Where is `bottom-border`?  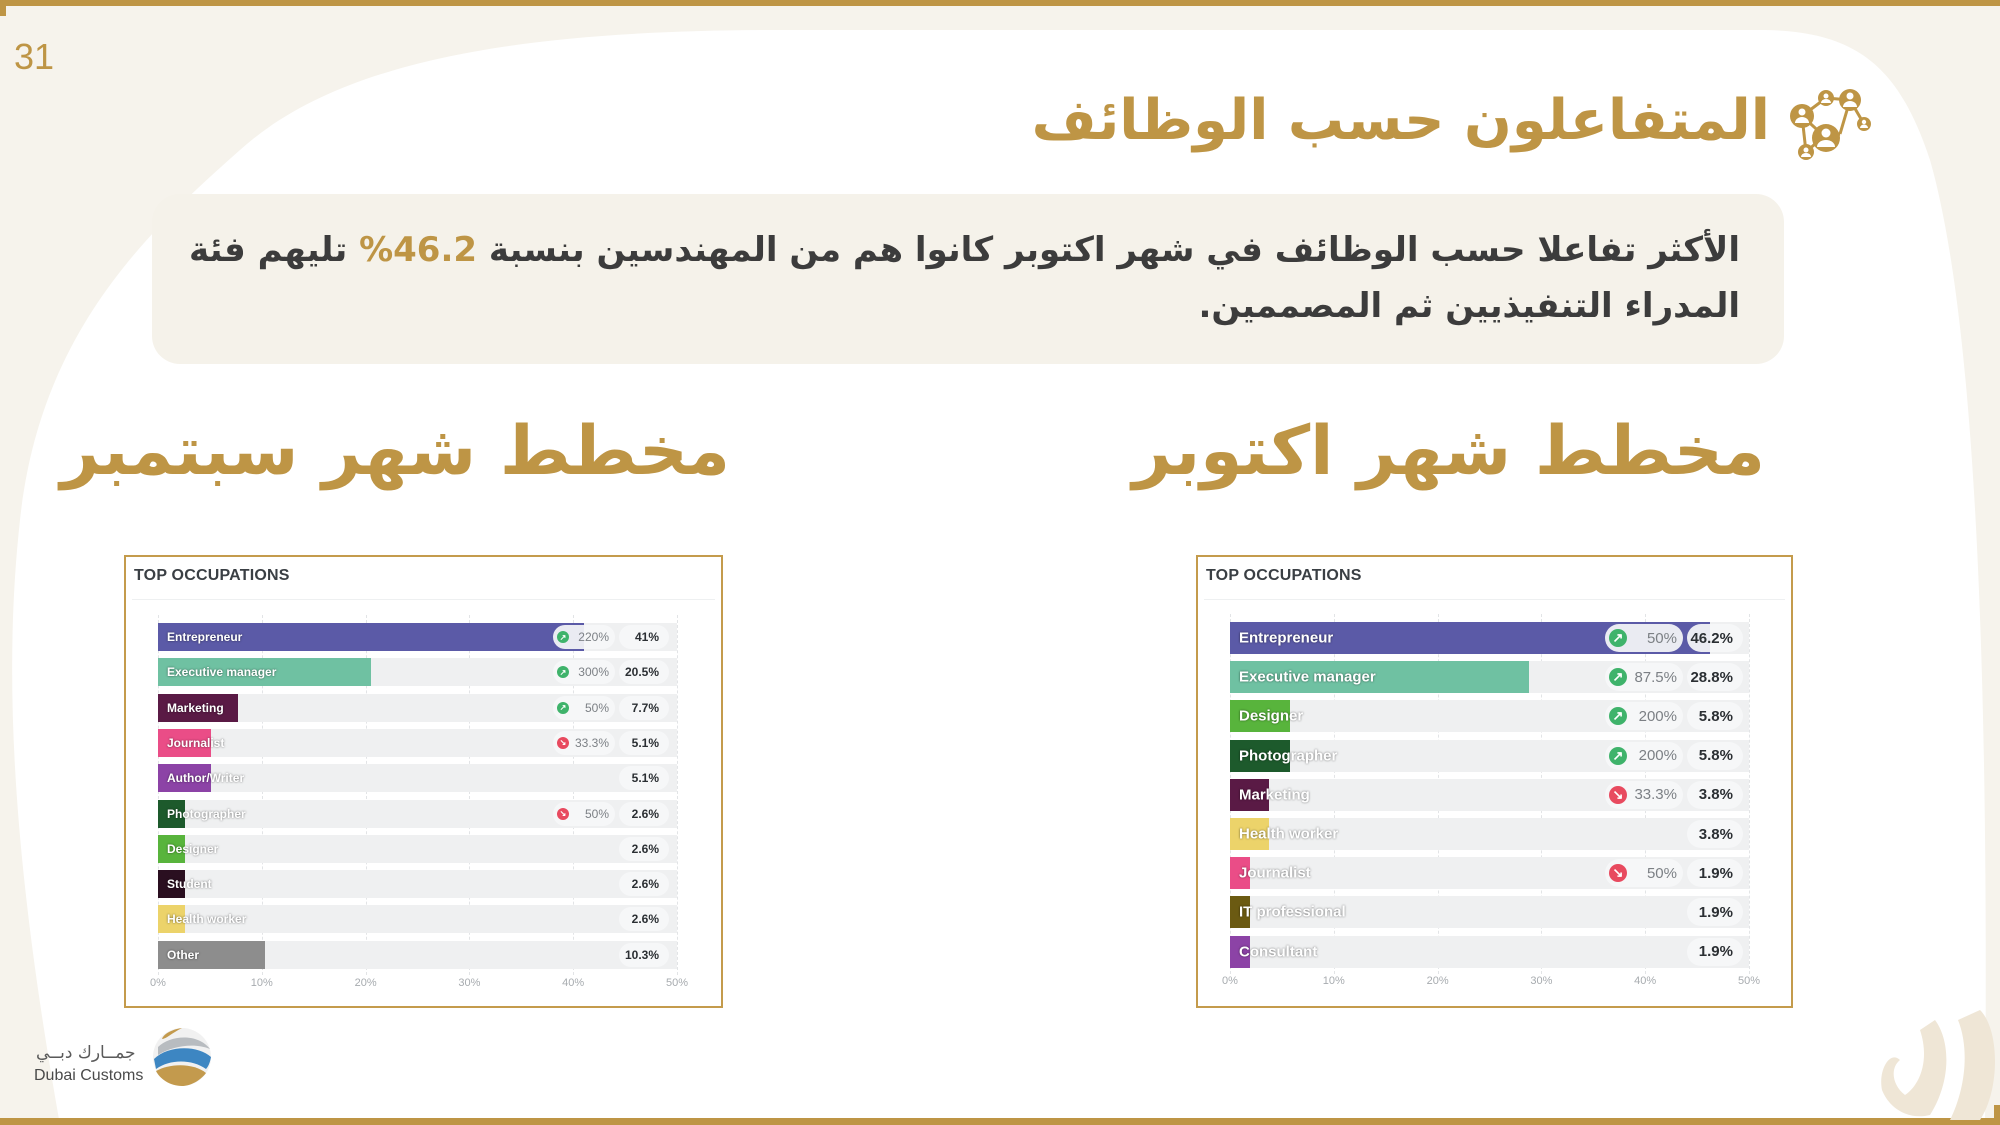
bottom-border is located at coordinates (1000, 1121).